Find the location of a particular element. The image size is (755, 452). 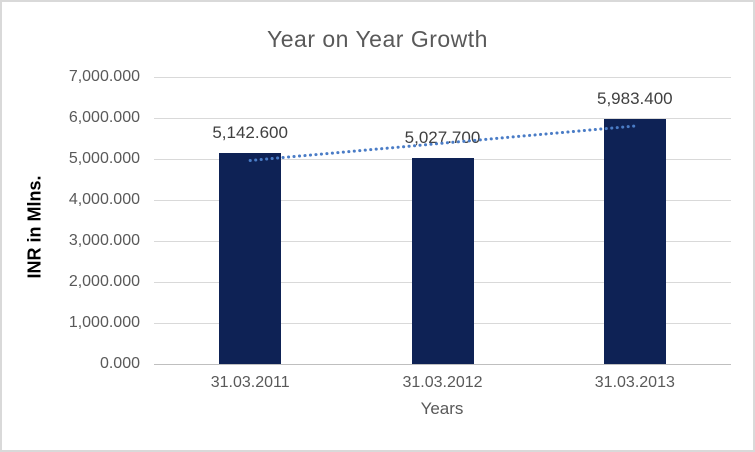

bar-31.03.2012 is located at coordinates (442, 260).